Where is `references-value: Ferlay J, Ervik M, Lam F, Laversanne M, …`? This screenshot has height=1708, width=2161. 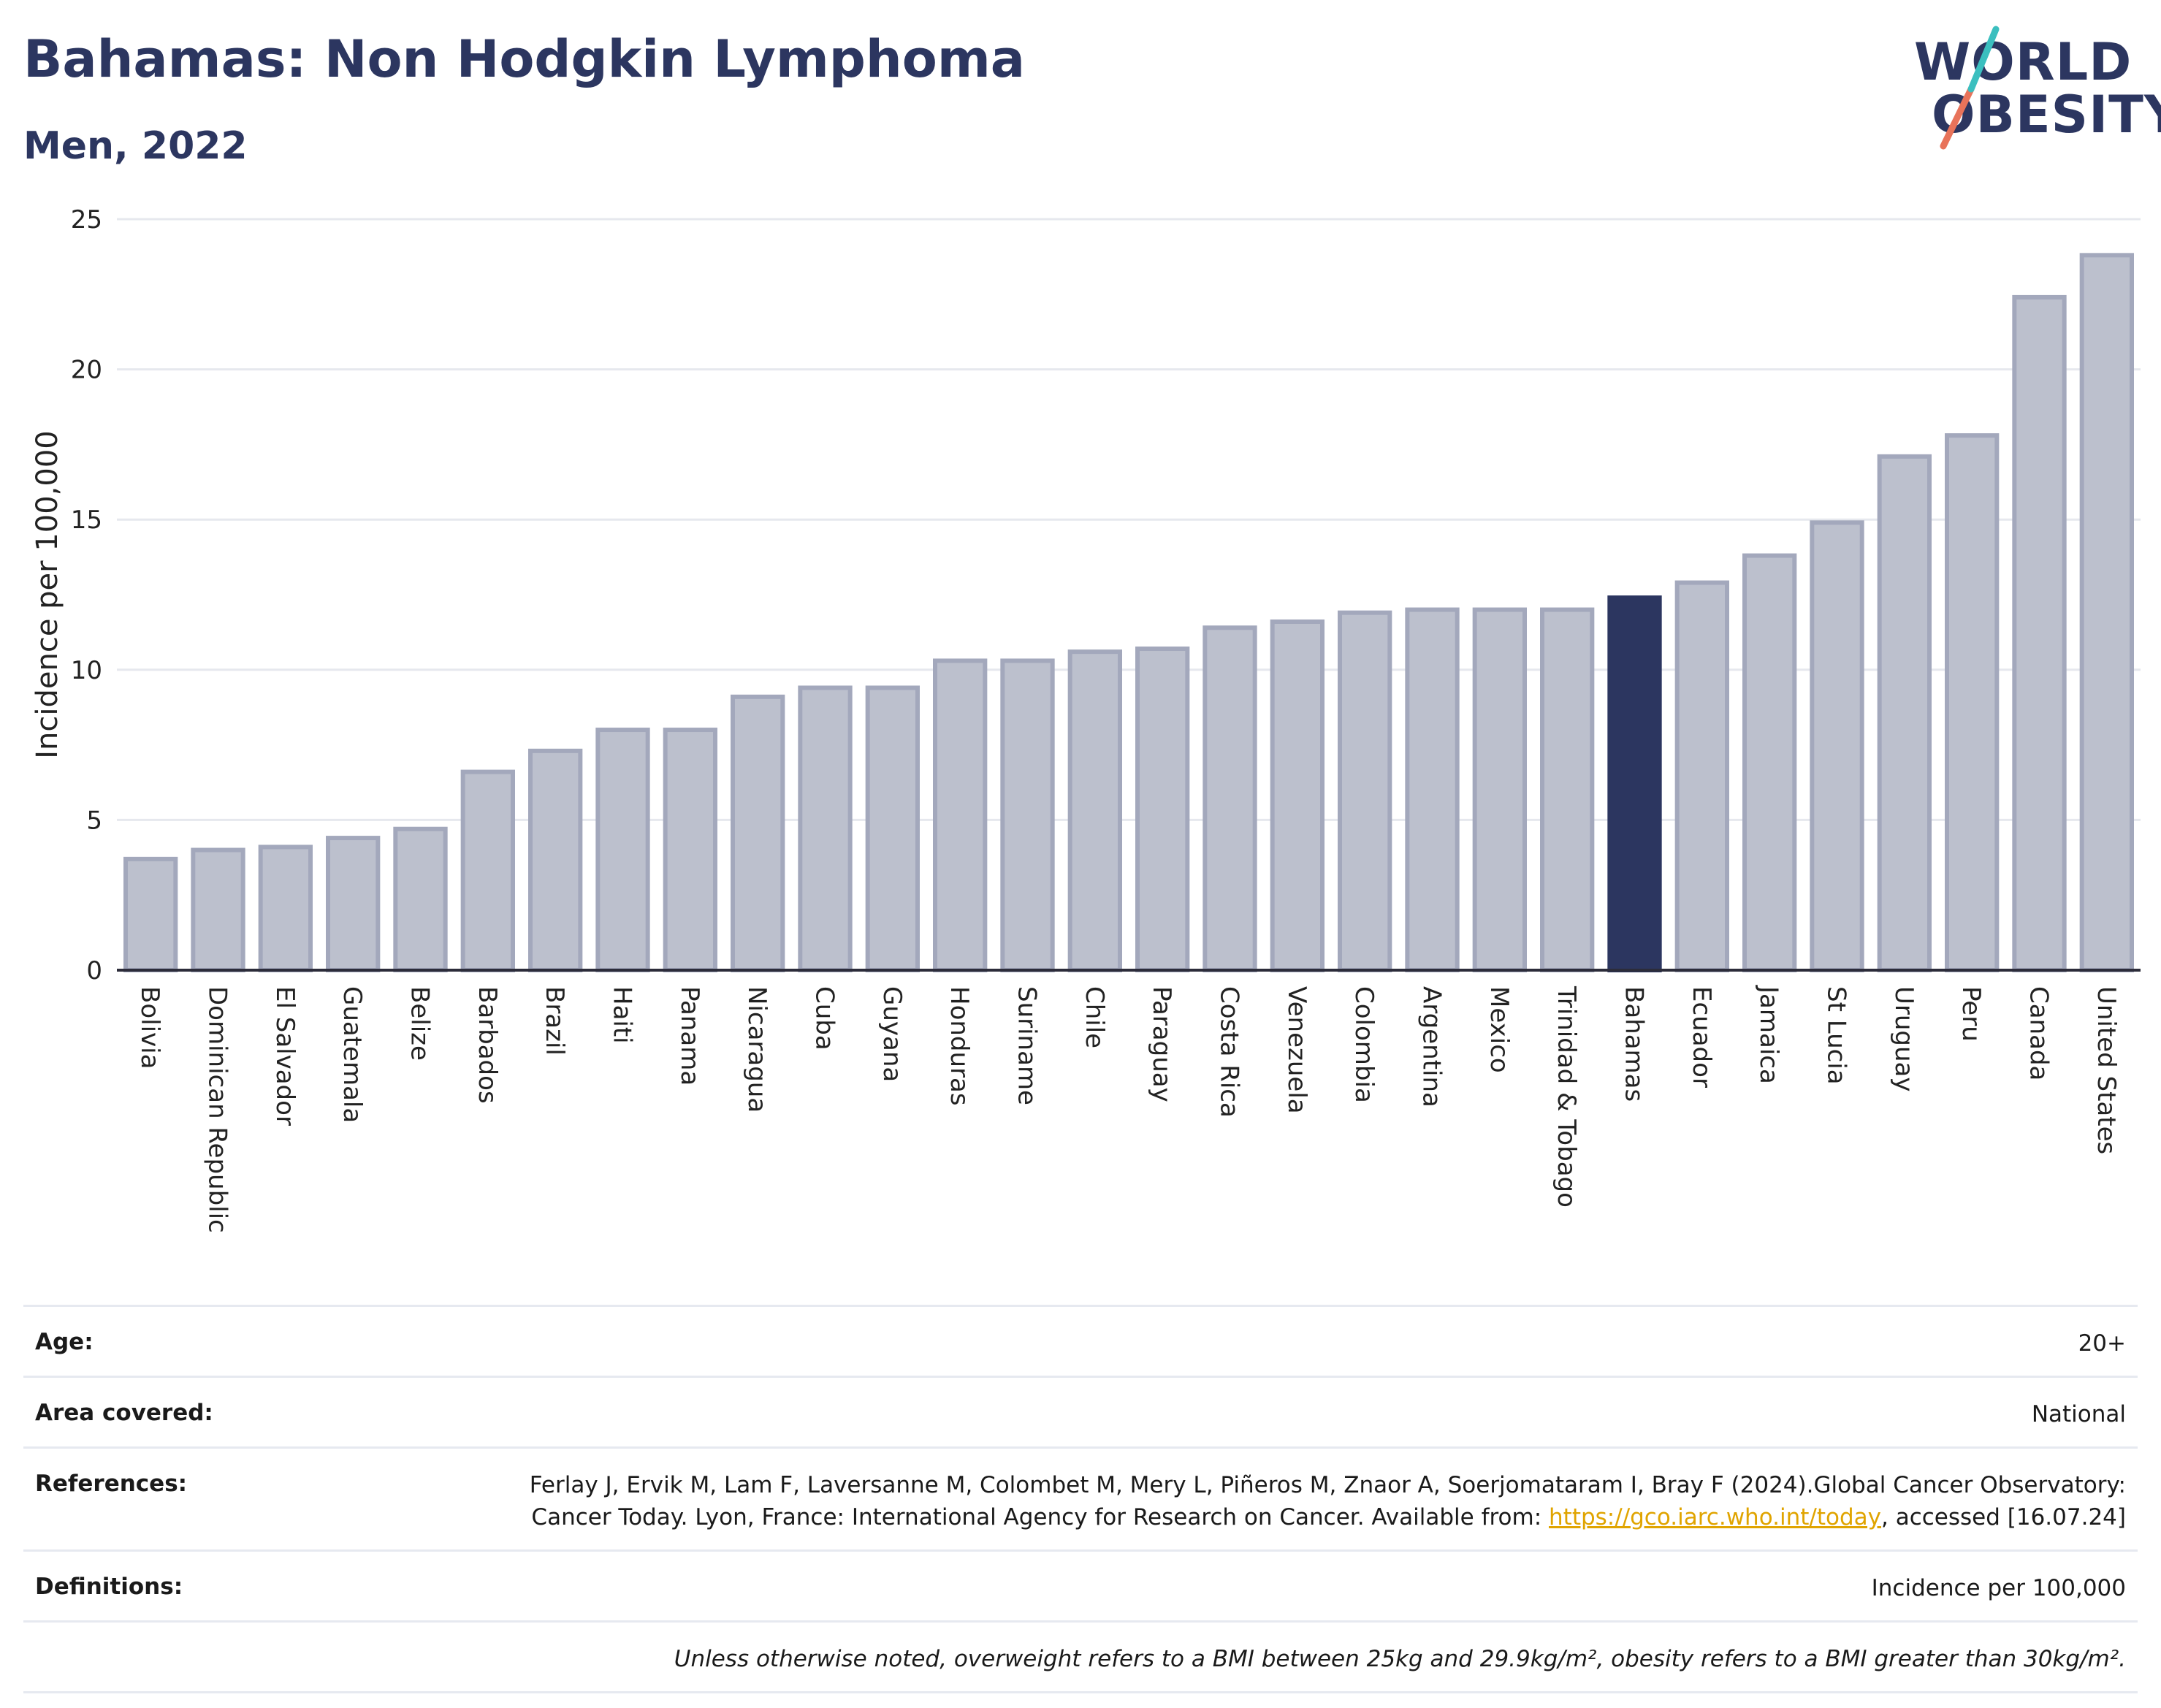 references-value: Ferlay J, Ervik M, Lam F, Laversanne M, … is located at coordinates (1292, 1499).